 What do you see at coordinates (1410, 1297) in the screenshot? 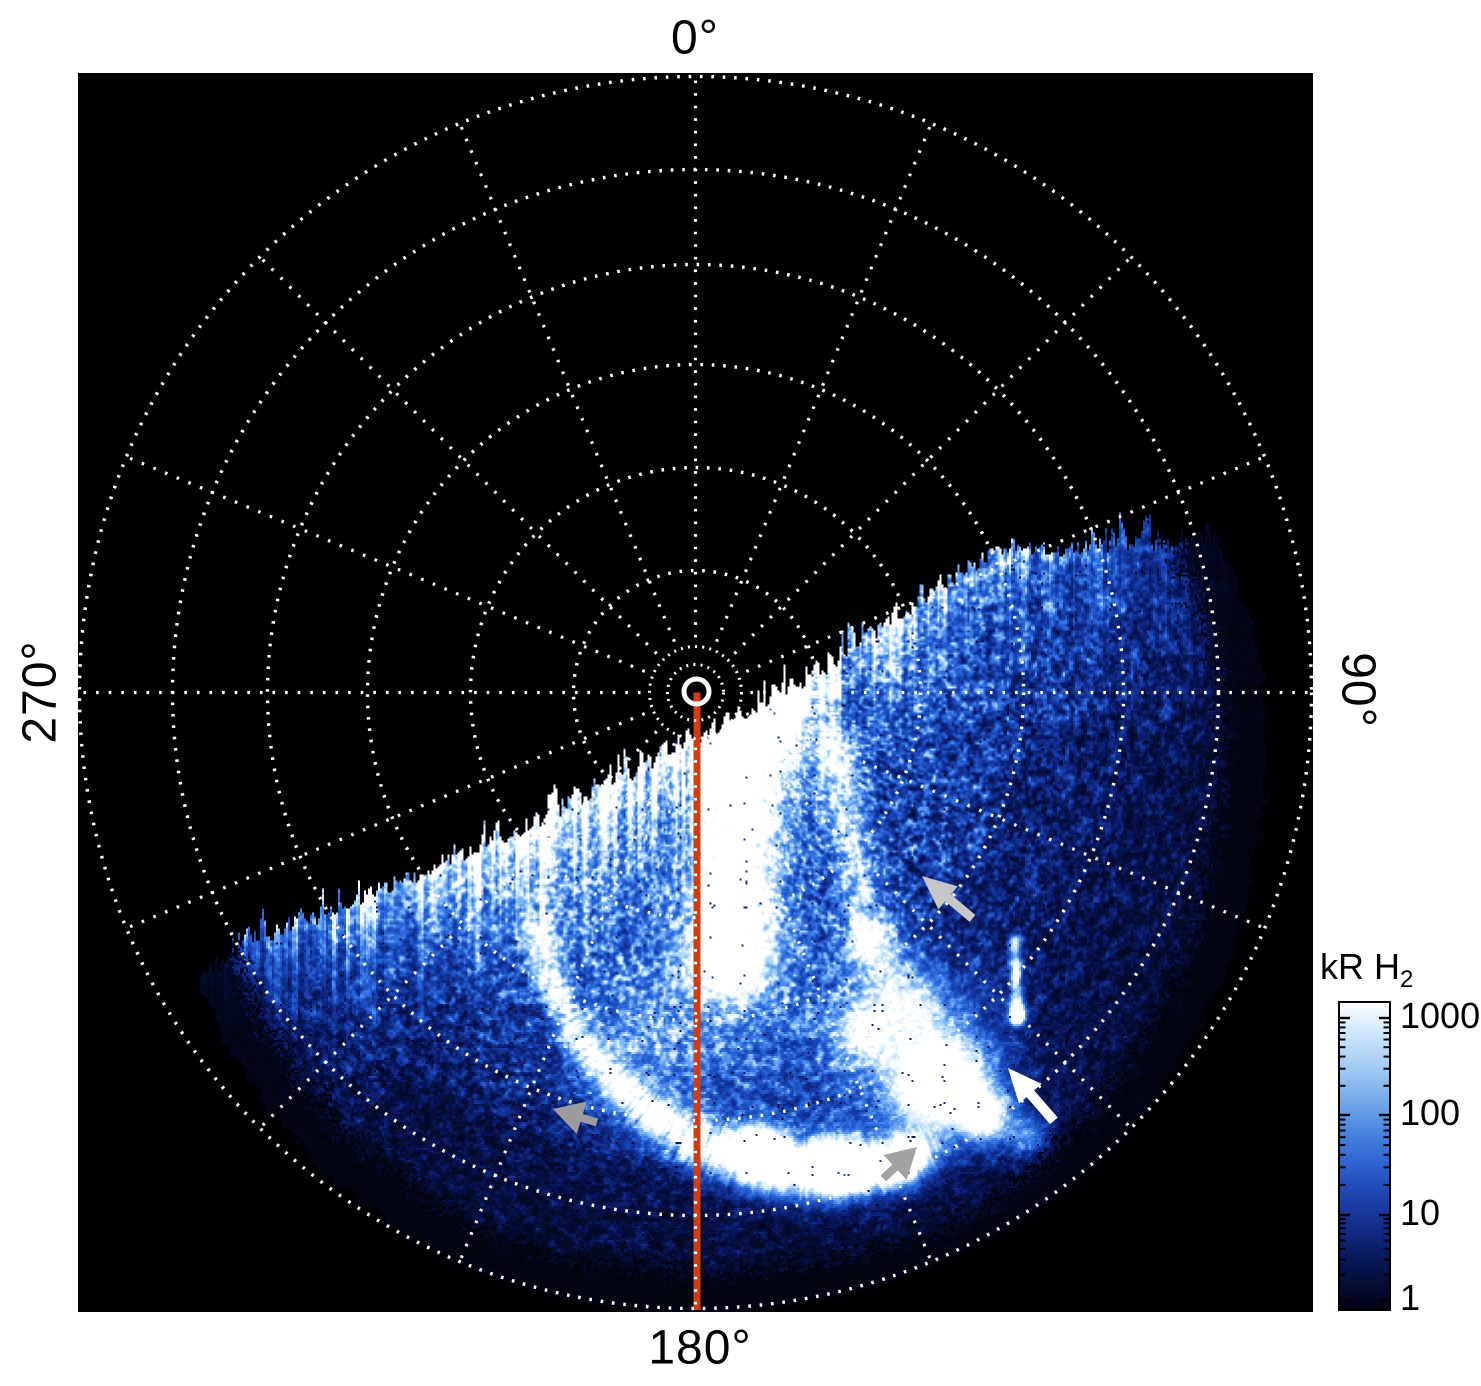
I see `colorbar-tick-1: 1` at bounding box center [1410, 1297].